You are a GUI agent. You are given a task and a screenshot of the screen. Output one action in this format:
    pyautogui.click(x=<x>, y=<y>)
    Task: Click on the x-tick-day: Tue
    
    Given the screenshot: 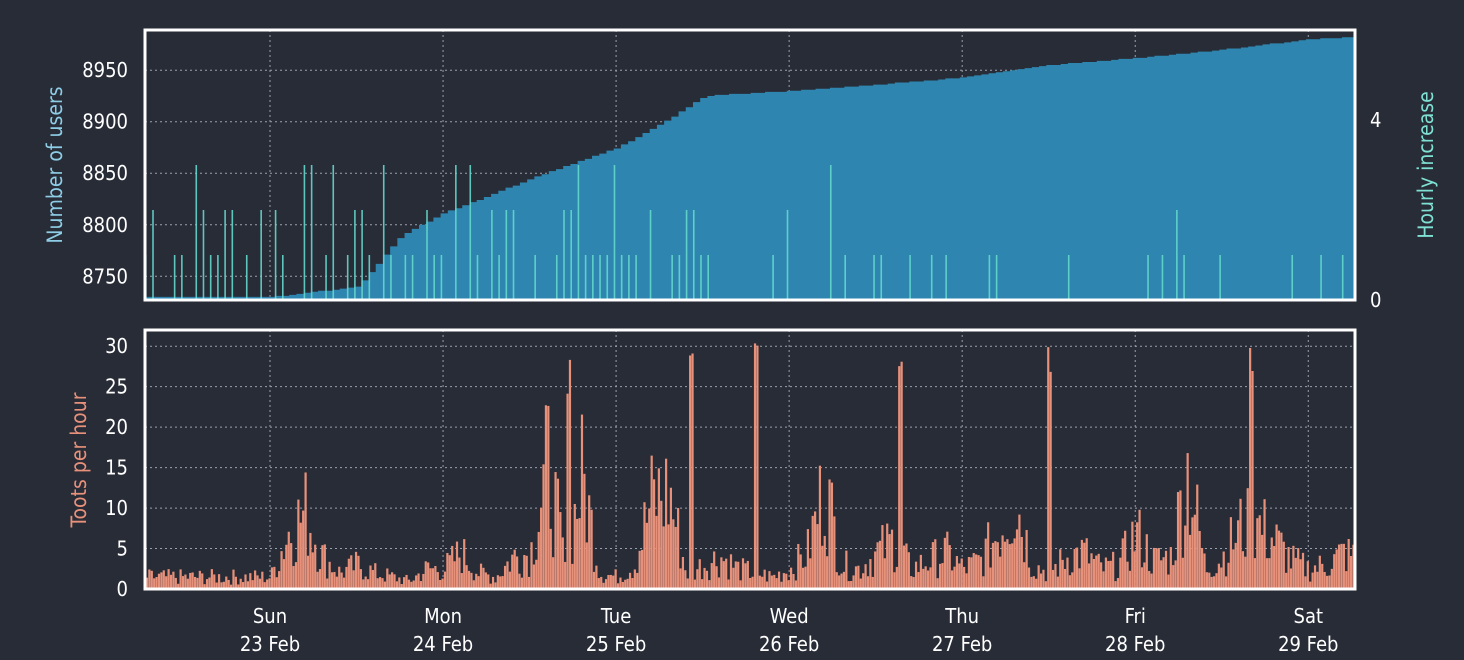 What is the action you would take?
    pyautogui.click(x=615, y=616)
    